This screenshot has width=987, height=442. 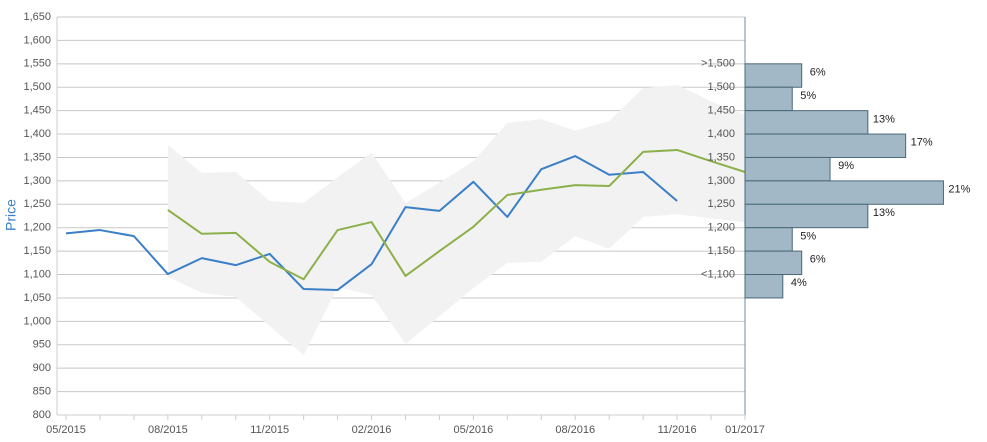 I want to click on histogram-label: 1,350, so click(x=721, y=157).